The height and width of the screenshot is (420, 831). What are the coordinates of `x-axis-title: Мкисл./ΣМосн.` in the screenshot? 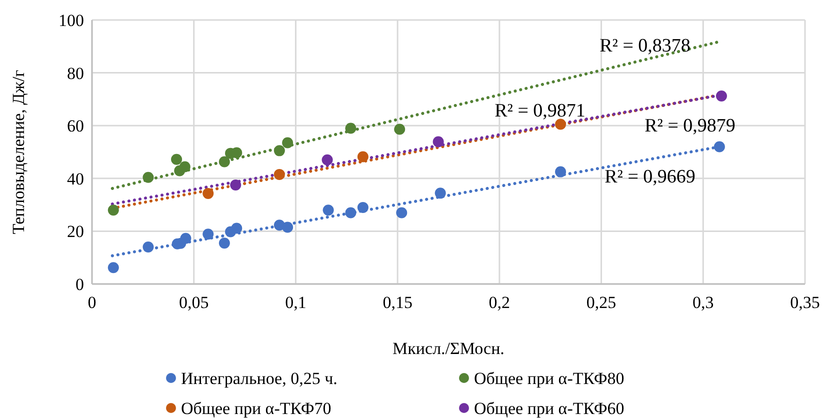 It's located at (448, 348).